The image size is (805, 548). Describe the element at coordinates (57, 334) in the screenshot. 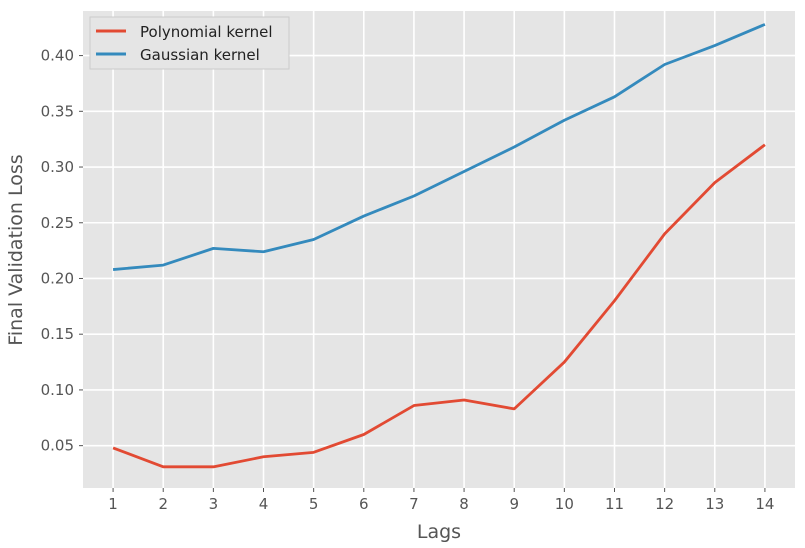

I see `y-tick-label: 0.15` at that location.